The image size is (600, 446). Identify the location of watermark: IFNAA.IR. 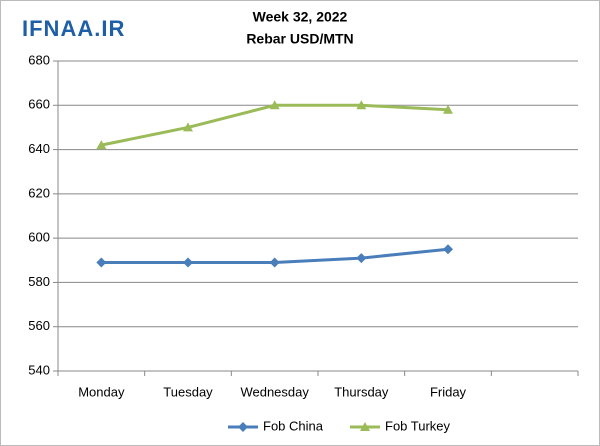
(73, 28).